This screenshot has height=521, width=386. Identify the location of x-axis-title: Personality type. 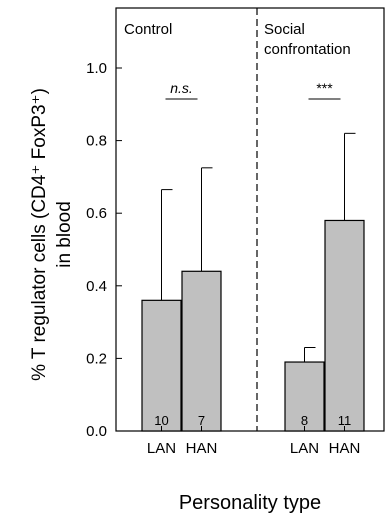
(250, 503).